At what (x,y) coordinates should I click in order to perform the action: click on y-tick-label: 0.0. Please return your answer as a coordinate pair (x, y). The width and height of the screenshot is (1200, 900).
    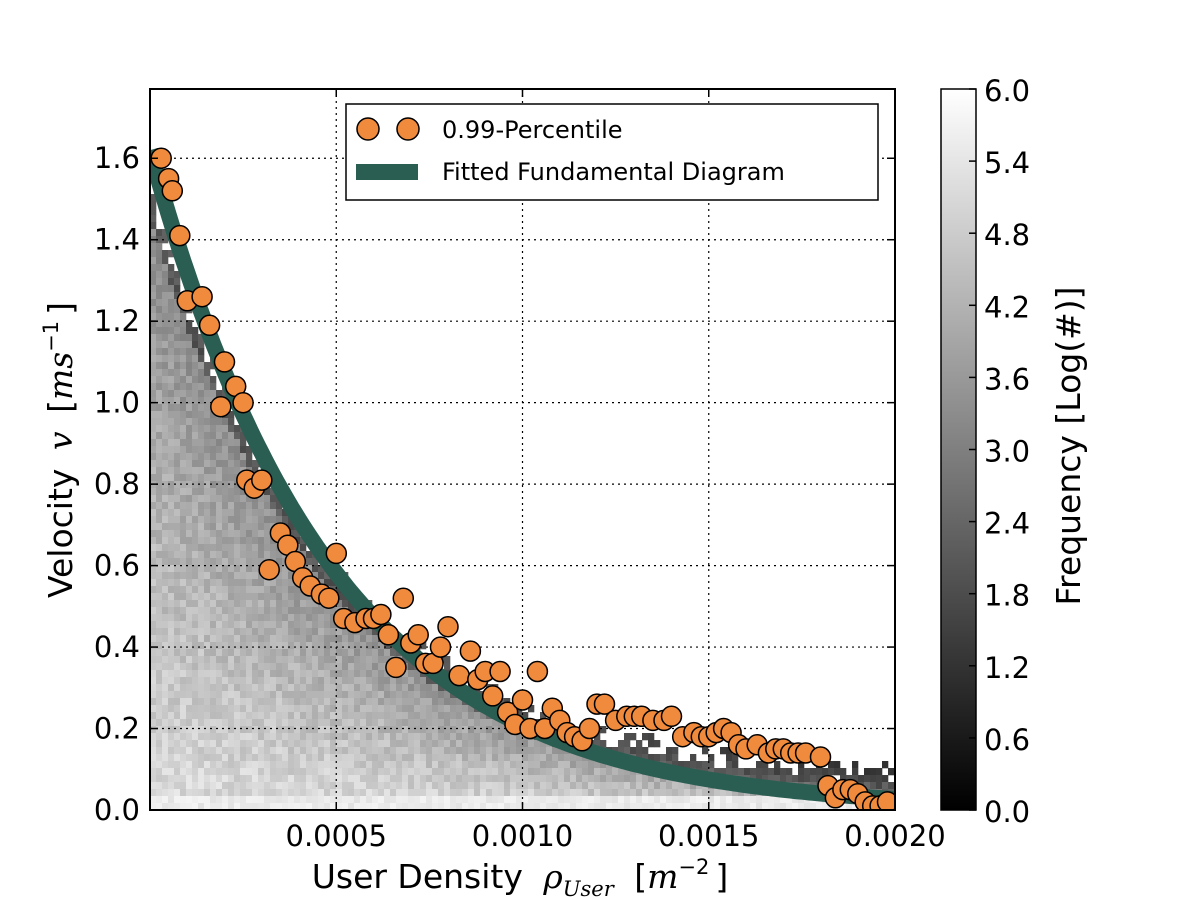
    Looking at the image, I should click on (117, 810).